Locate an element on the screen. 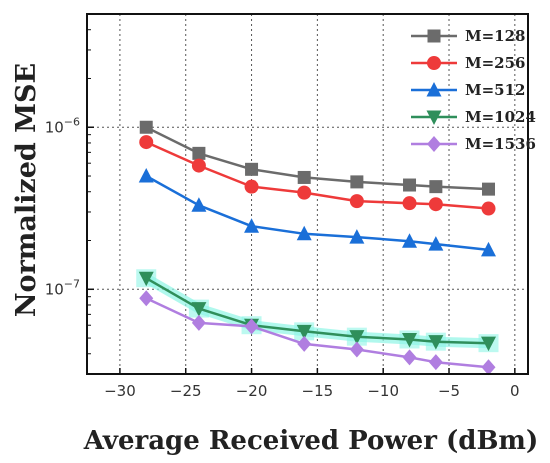 Image resolution: width=550 pixels, height=463 pixels. legend-label: M=1536 is located at coordinates (500, 144).